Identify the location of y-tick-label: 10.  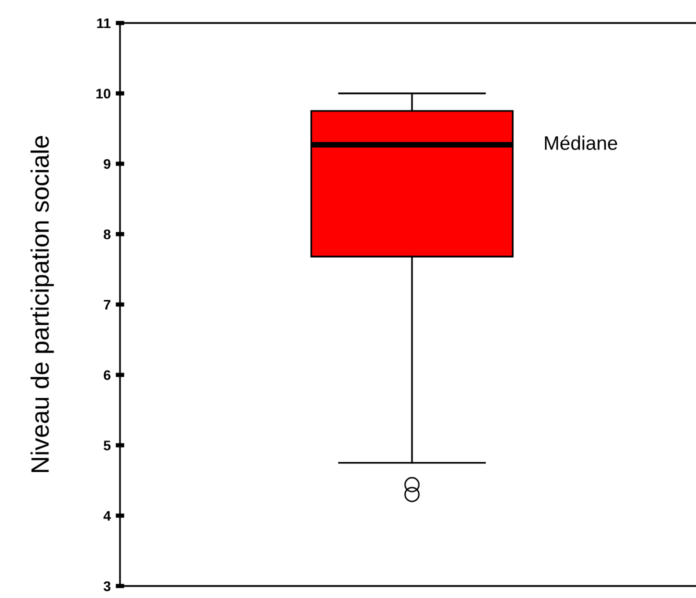
(103, 93).